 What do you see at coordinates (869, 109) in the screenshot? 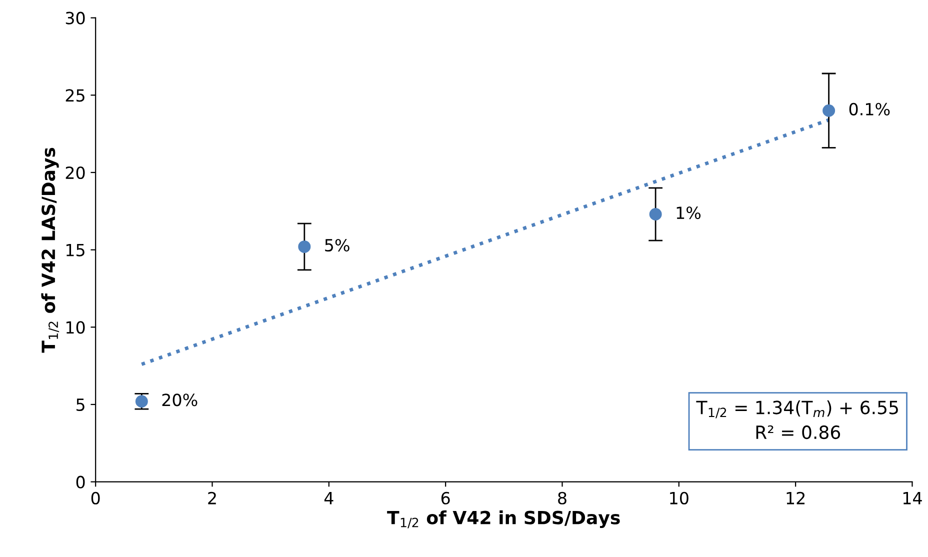
I see `annotation: 0.1%` at bounding box center [869, 109].